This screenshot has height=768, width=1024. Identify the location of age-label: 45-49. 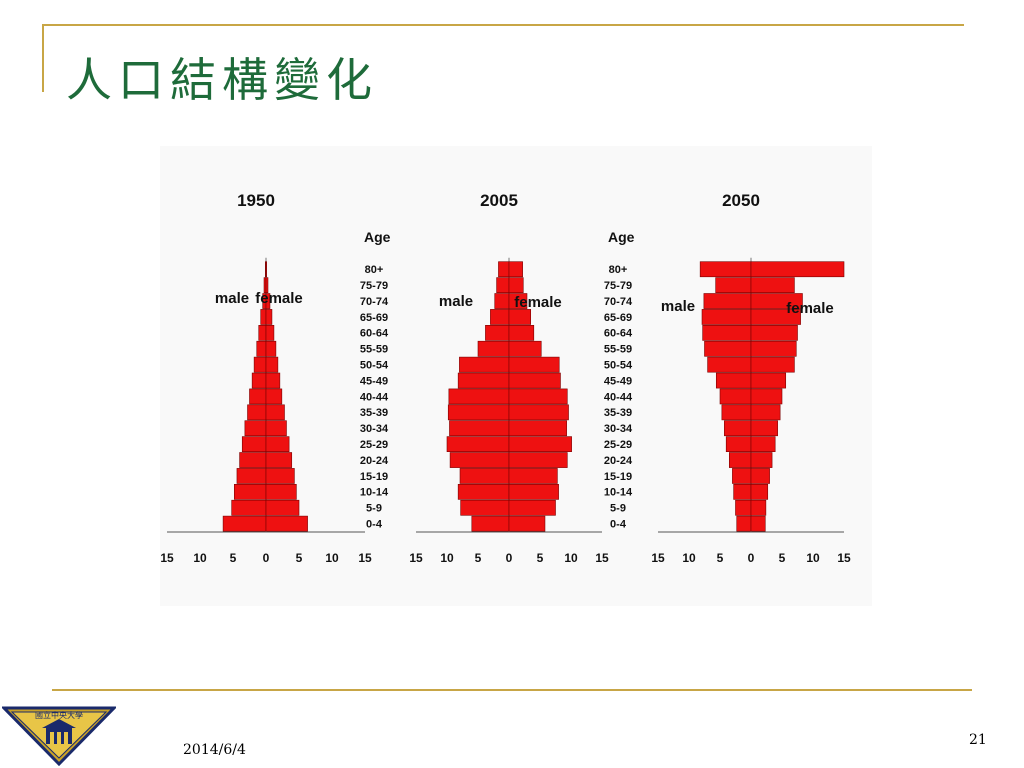
(618, 381).